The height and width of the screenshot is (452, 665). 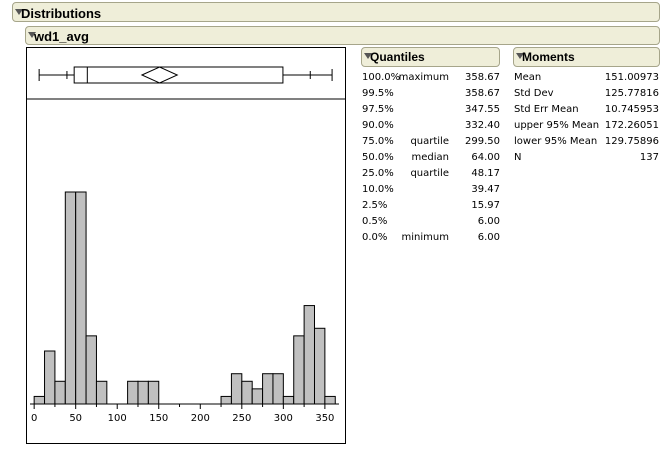 I want to click on x-tick-label: 50, so click(x=75, y=418).